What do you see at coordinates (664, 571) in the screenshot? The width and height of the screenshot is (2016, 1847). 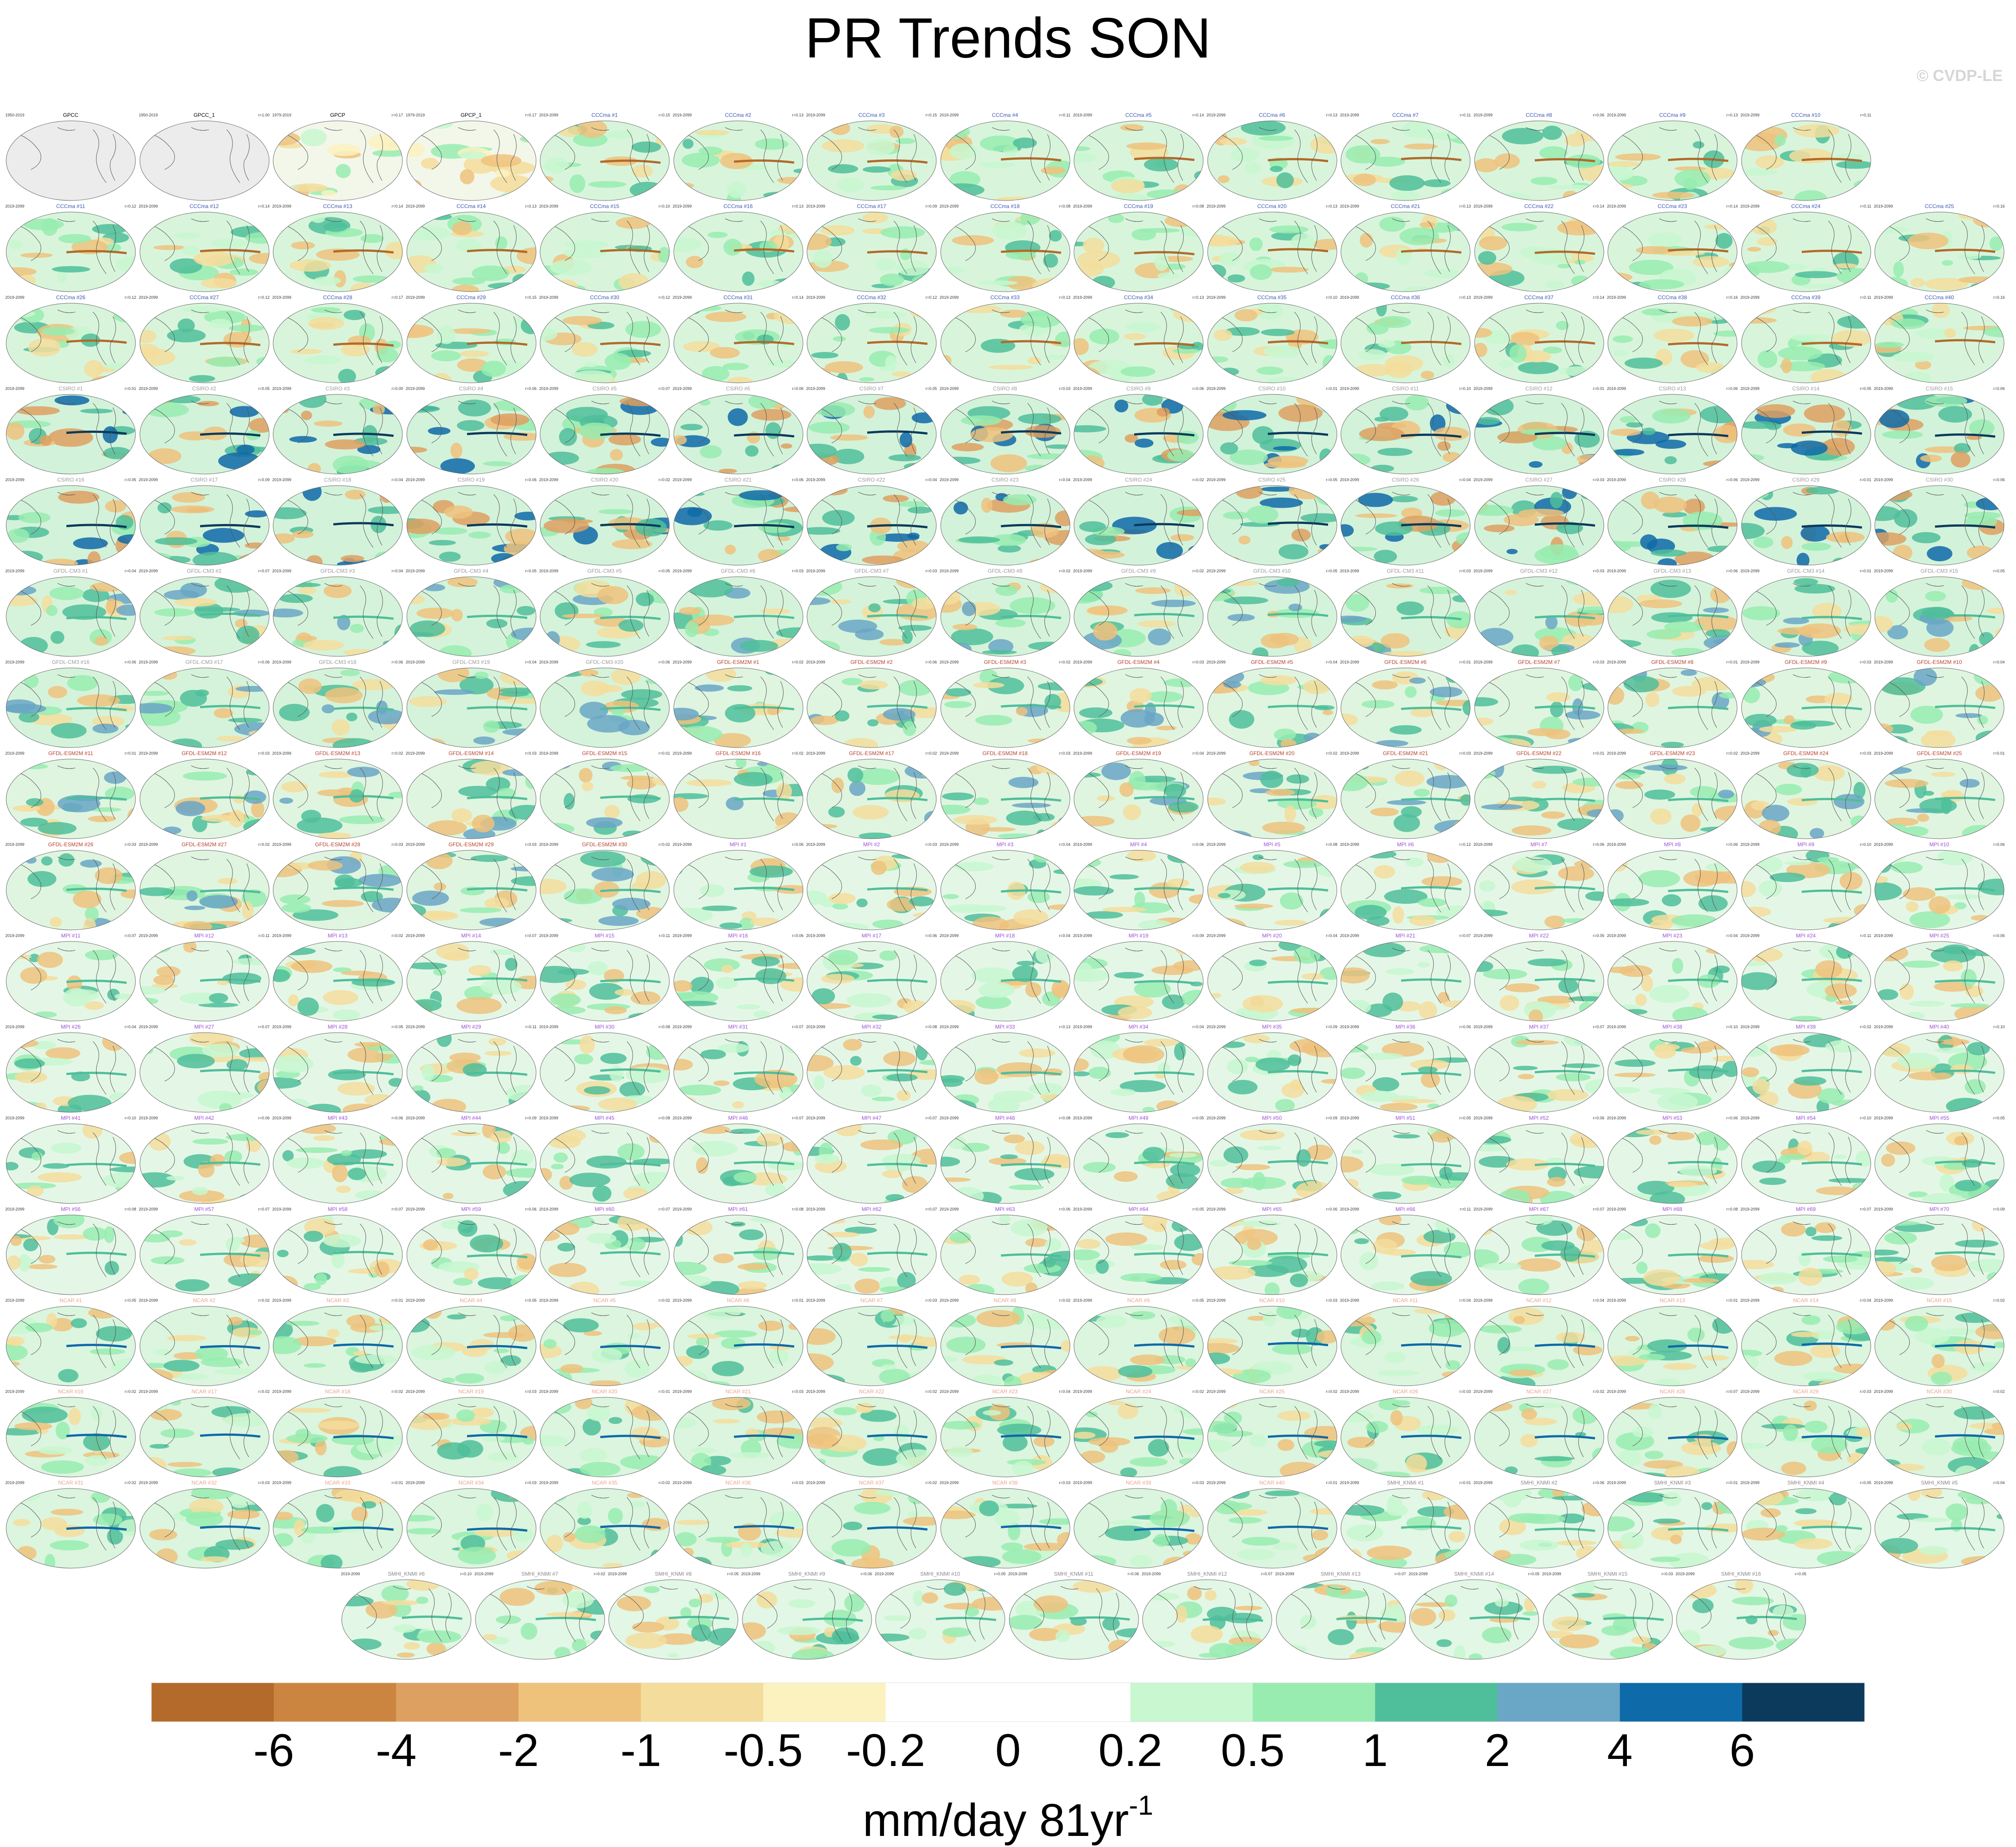 I see `panel-correlation: r=0.05` at bounding box center [664, 571].